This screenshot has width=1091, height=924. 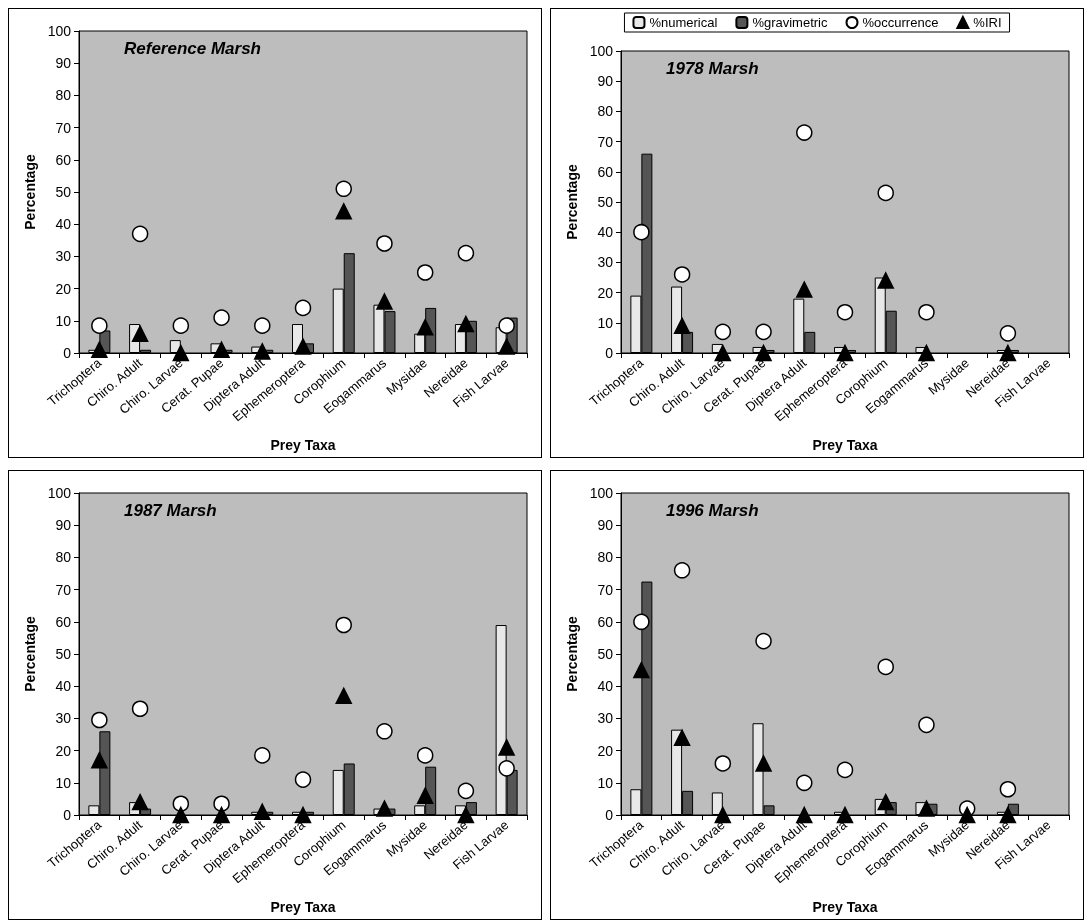 I want to click on text: 1987 Marsh, so click(x=170, y=510).